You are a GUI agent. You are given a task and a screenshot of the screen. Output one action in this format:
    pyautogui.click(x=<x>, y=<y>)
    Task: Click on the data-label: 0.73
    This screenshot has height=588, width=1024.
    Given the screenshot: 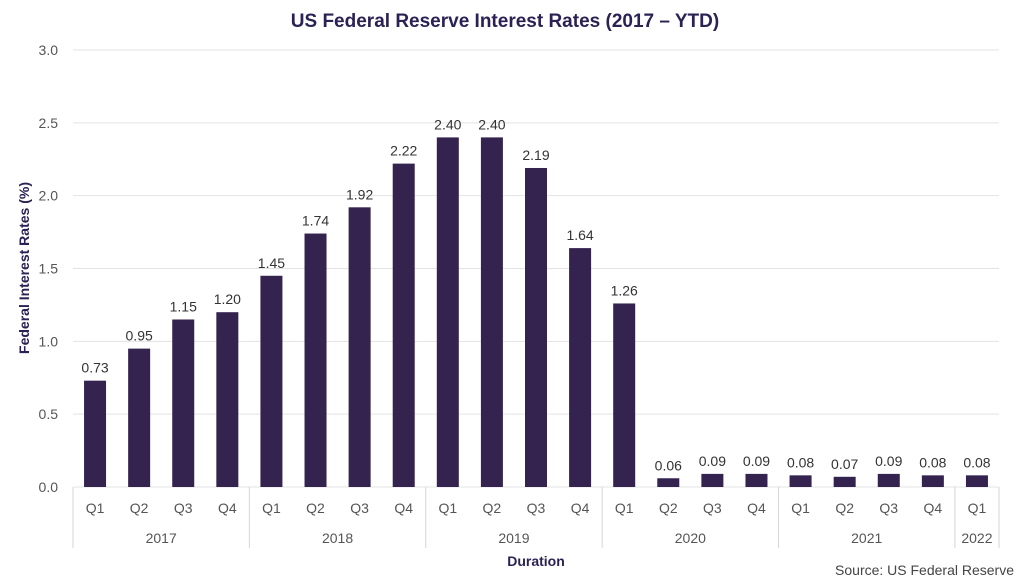 What is the action you would take?
    pyautogui.click(x=94, y=368)
    